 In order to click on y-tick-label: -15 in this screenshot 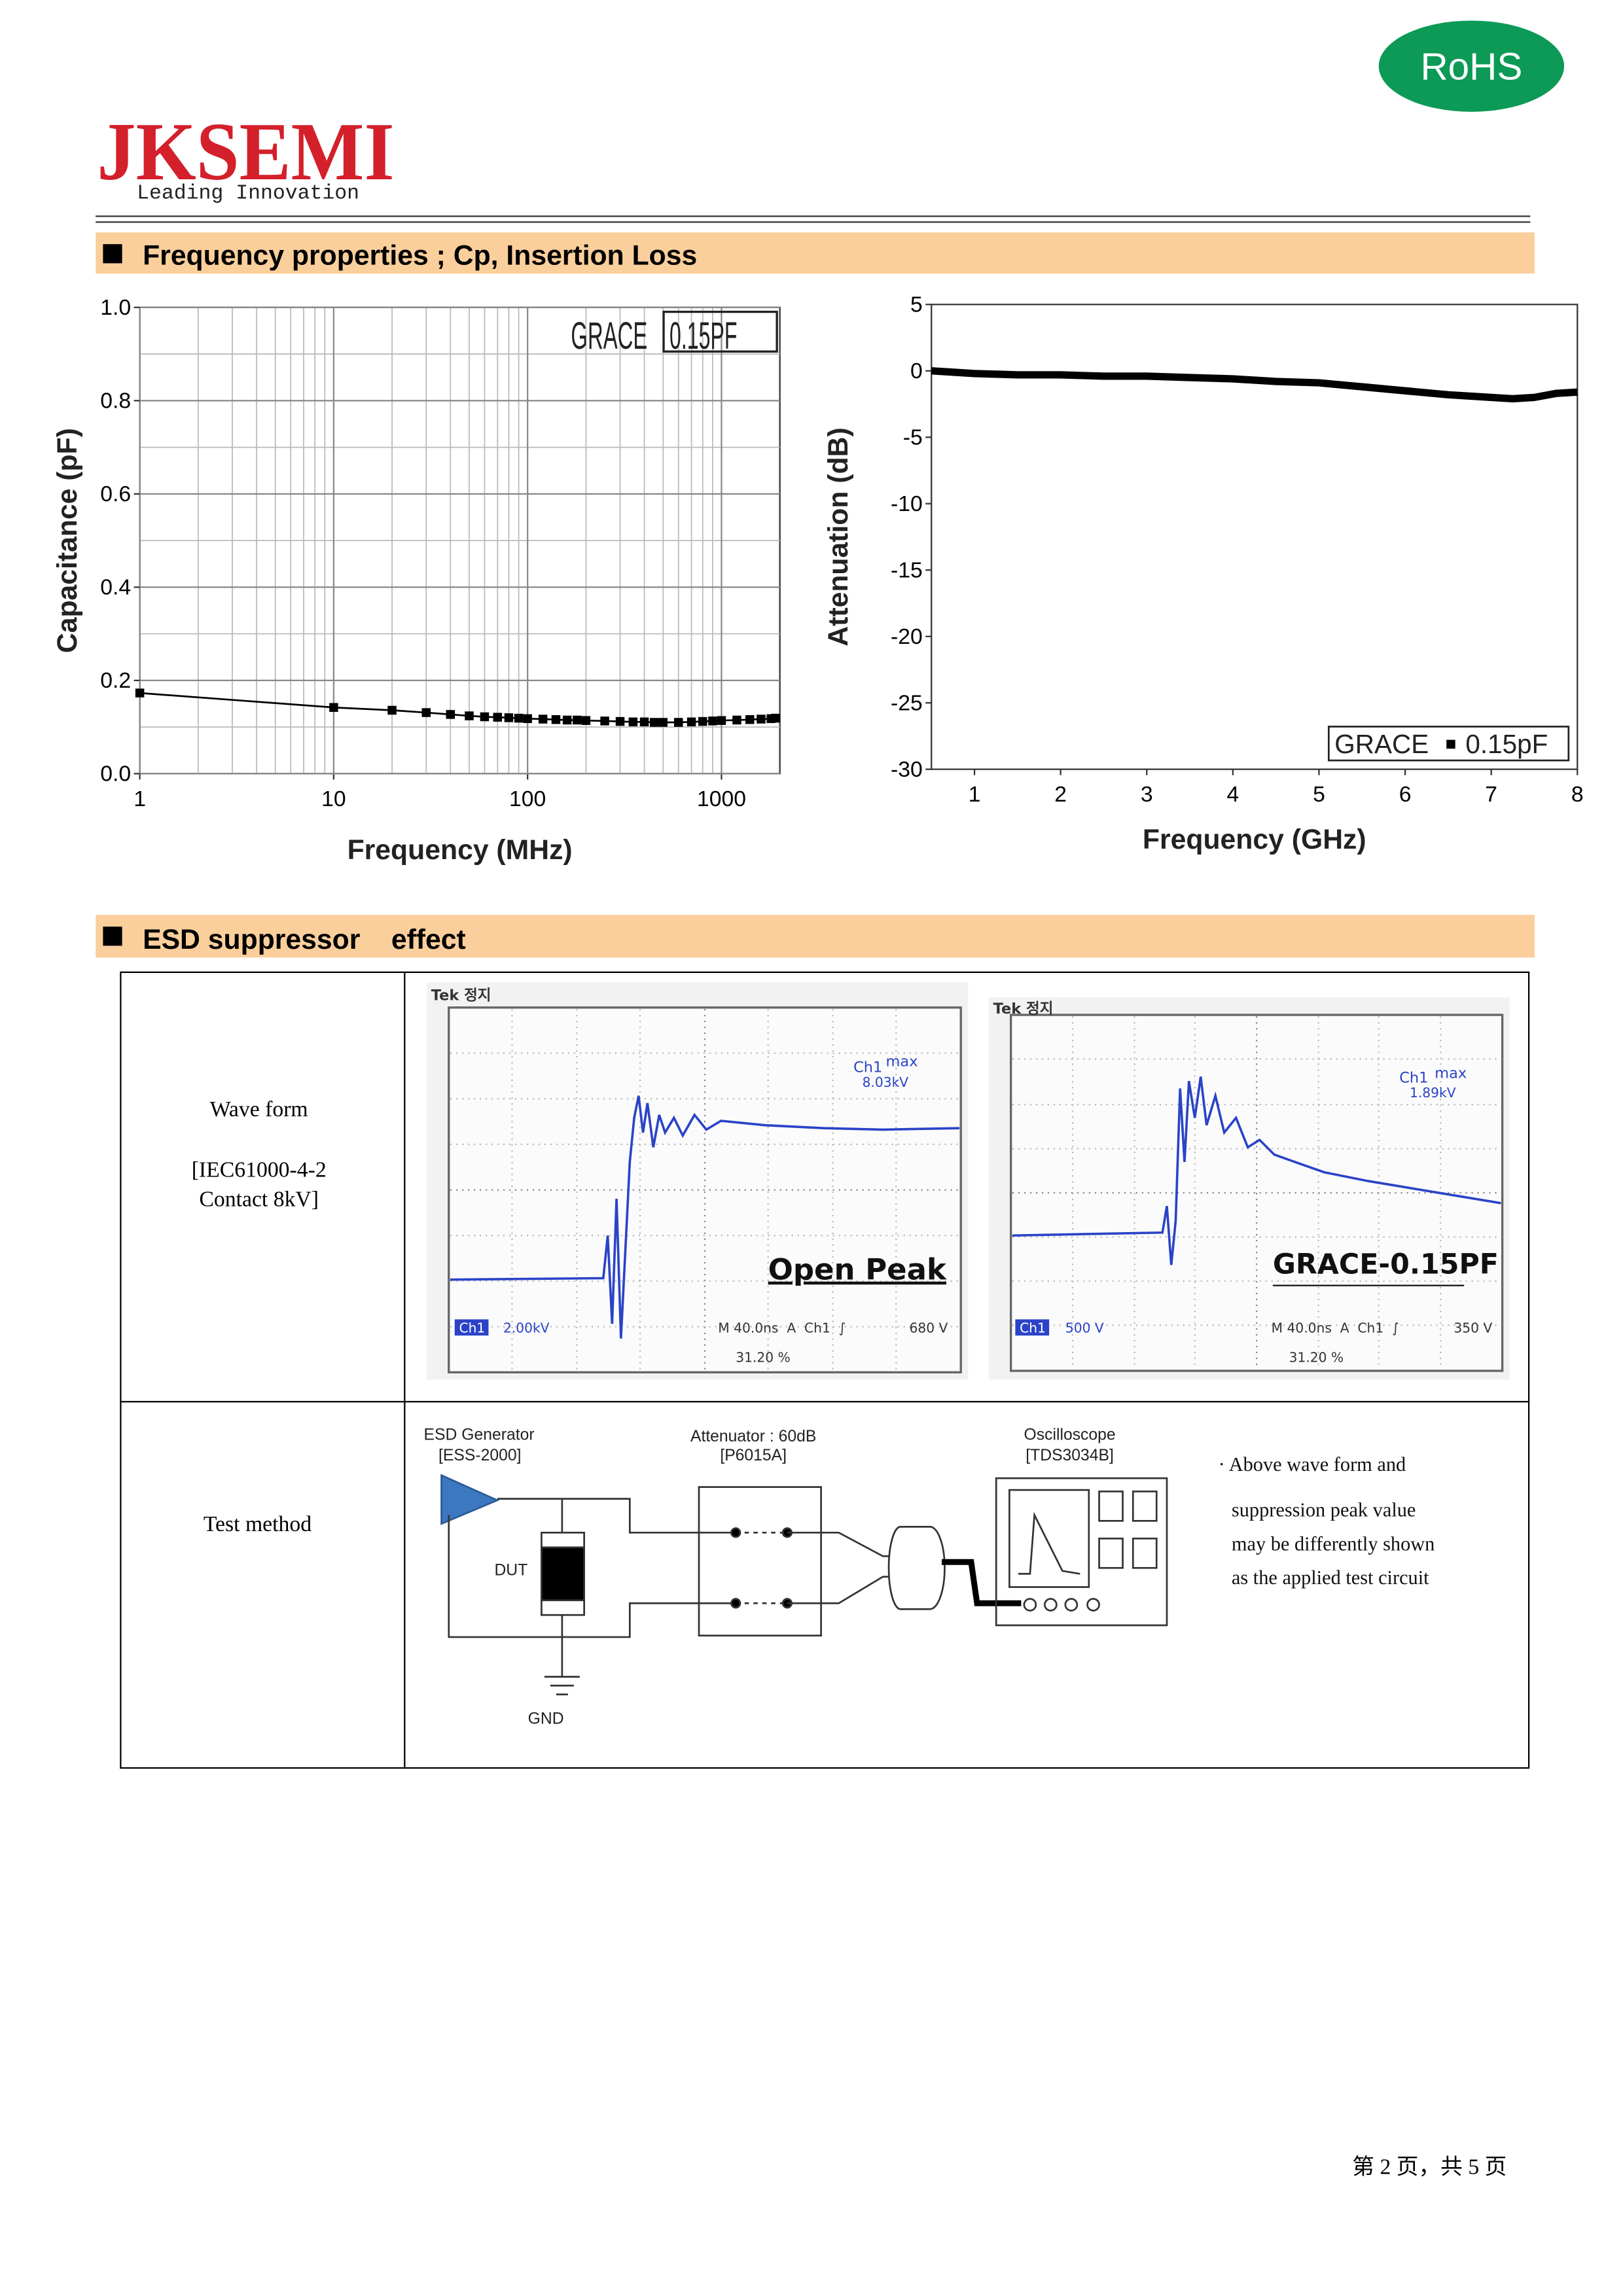, I will do `click(907, 569)`.